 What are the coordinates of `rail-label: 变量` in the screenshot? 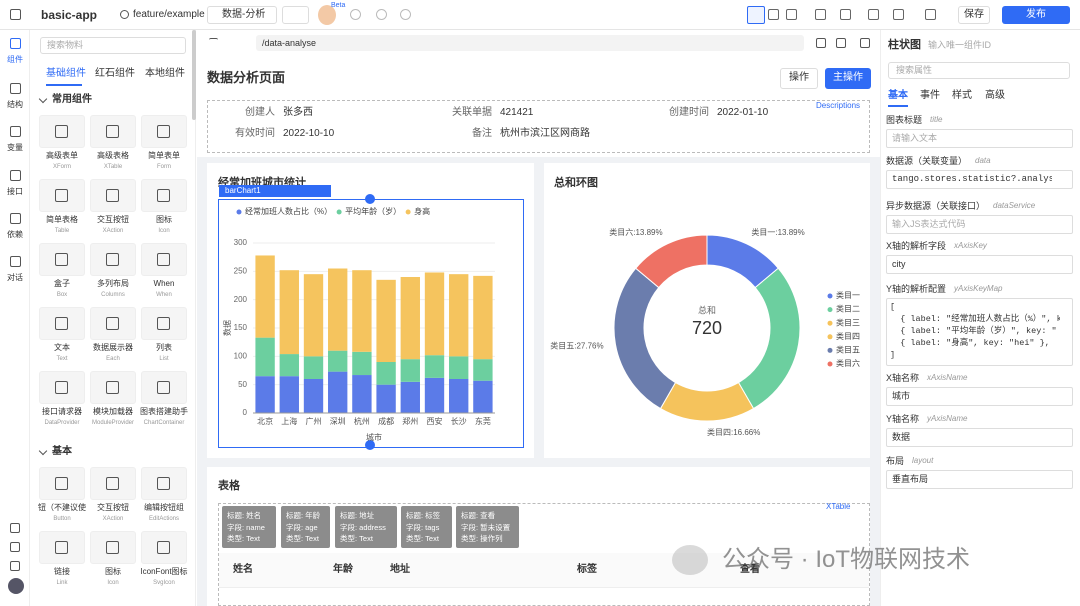 It's located at (15, 147).